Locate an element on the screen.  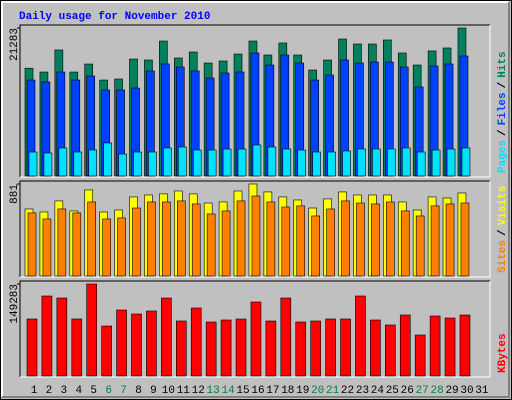
x-tick-label: 28 is located at coordinates (437, 391).